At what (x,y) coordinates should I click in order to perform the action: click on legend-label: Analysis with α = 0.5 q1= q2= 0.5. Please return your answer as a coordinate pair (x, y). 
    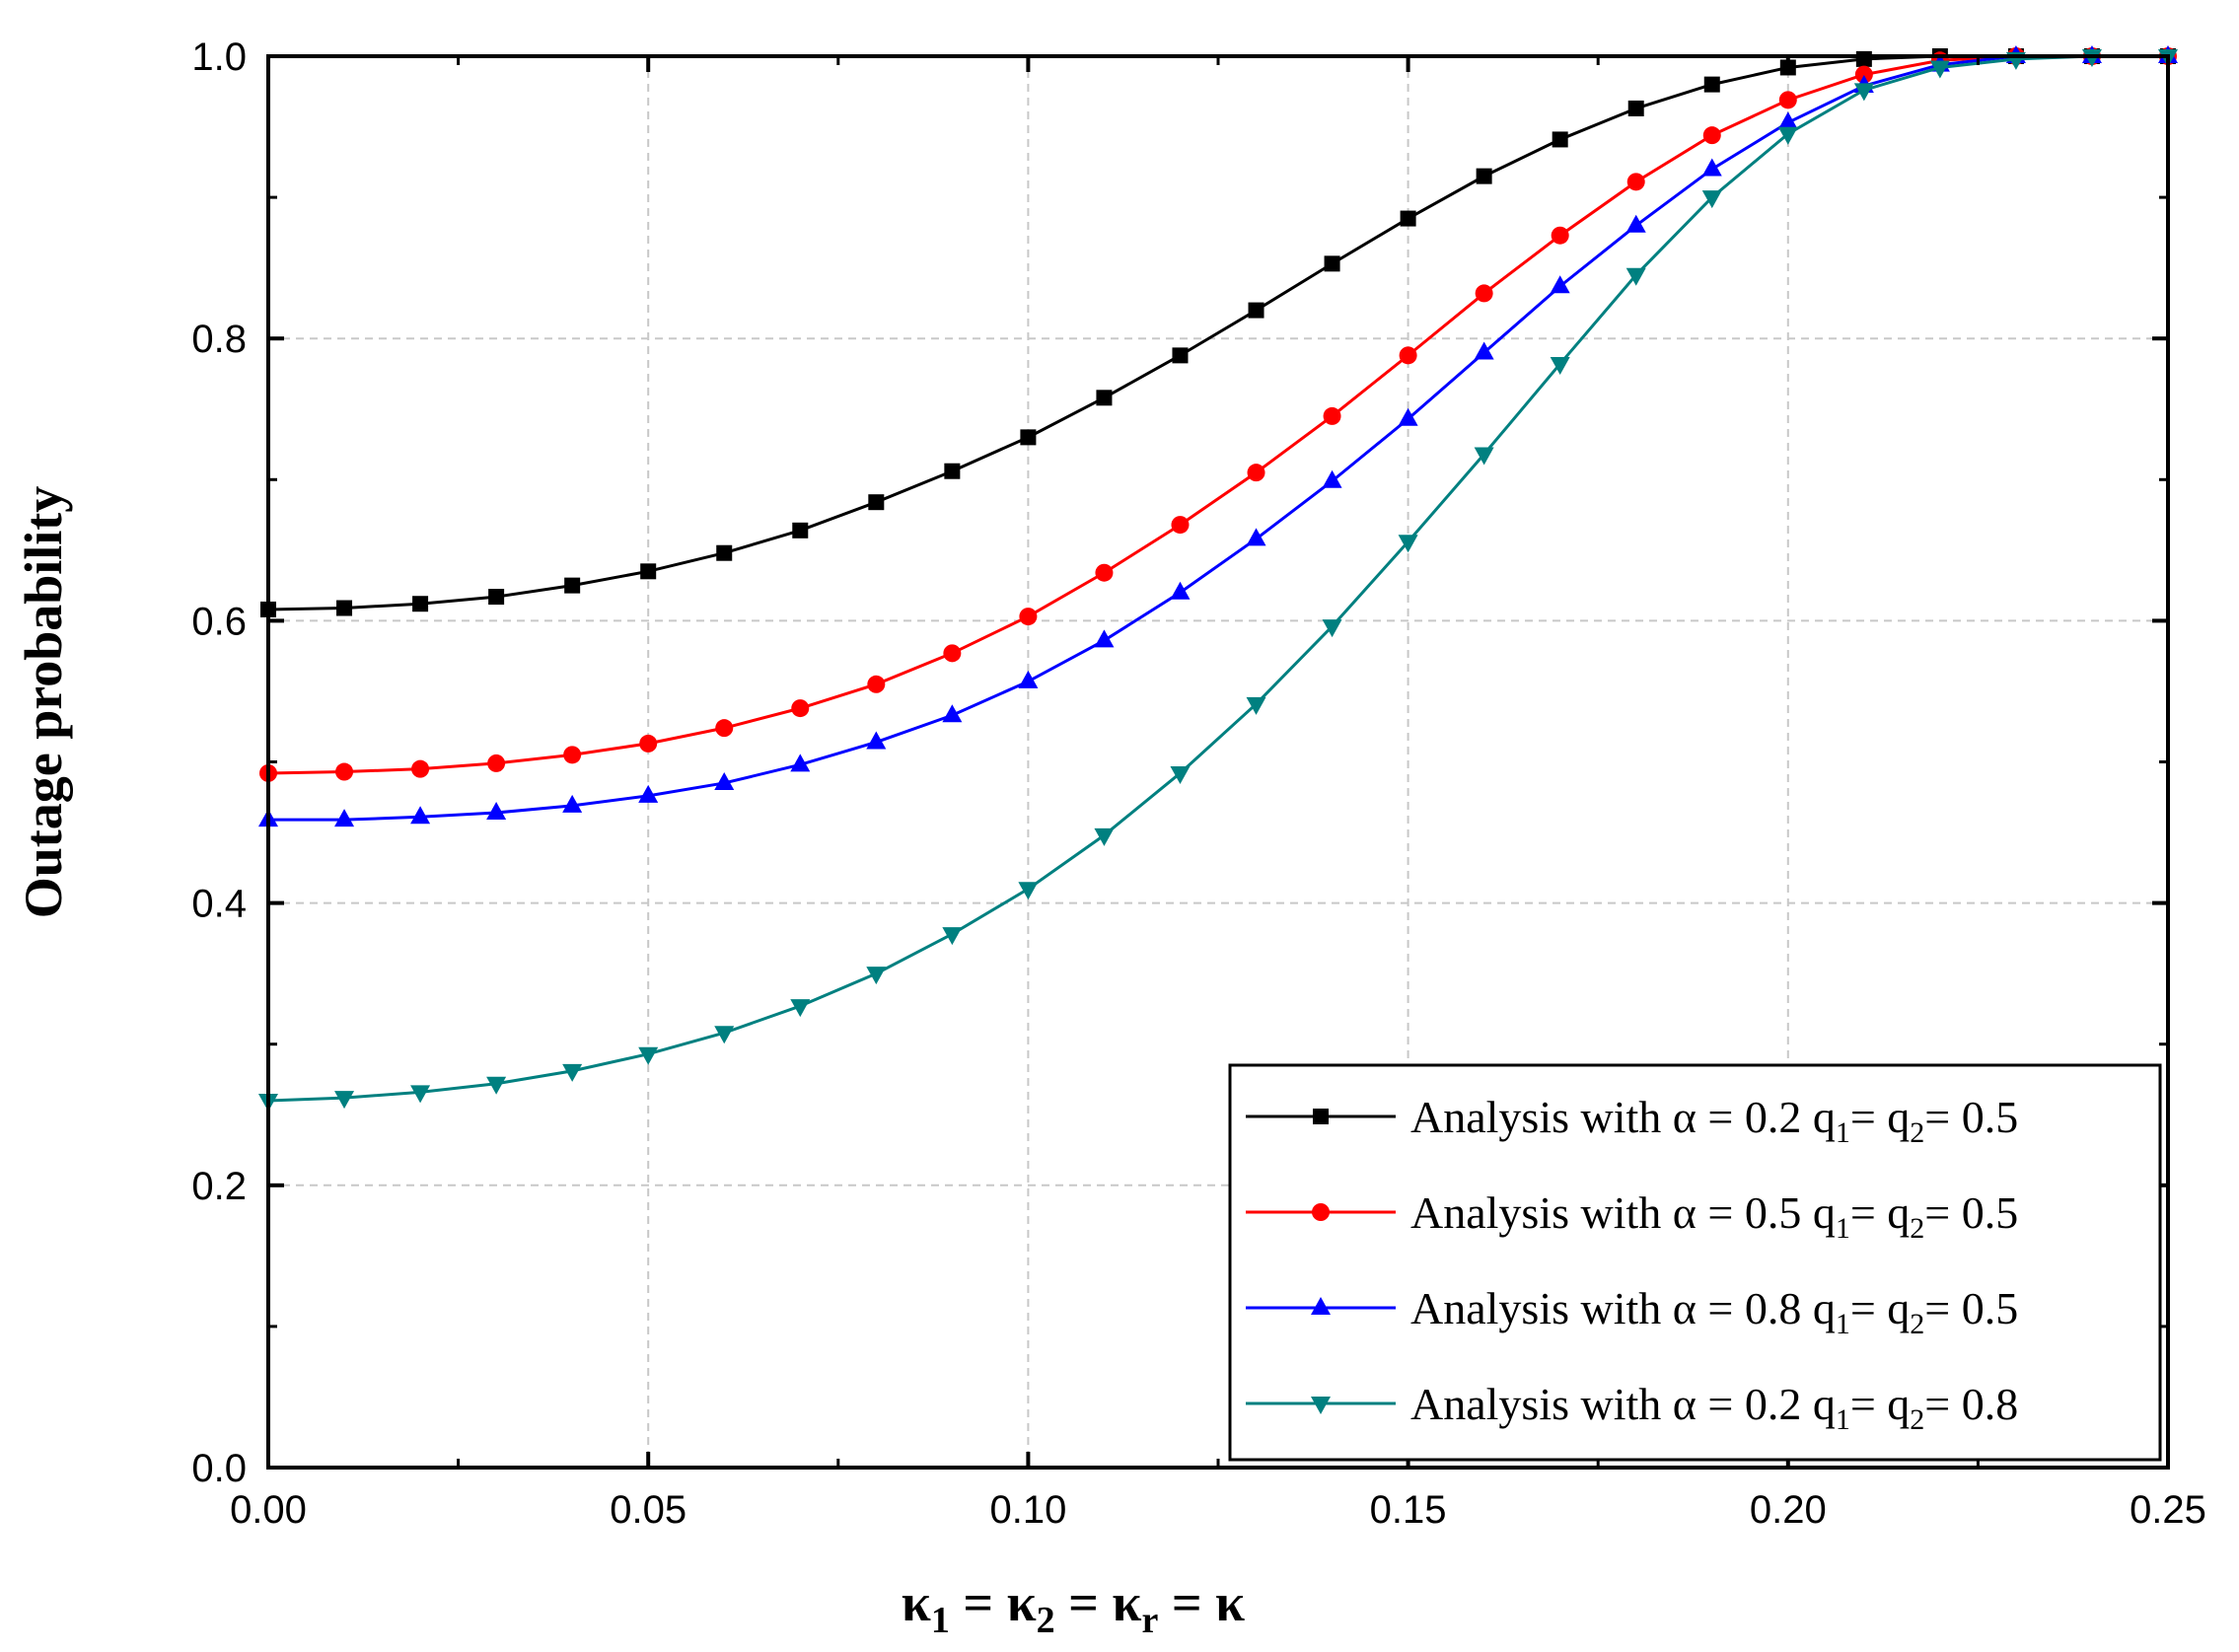
    Looking at the image, I should click on (1714, 1216).